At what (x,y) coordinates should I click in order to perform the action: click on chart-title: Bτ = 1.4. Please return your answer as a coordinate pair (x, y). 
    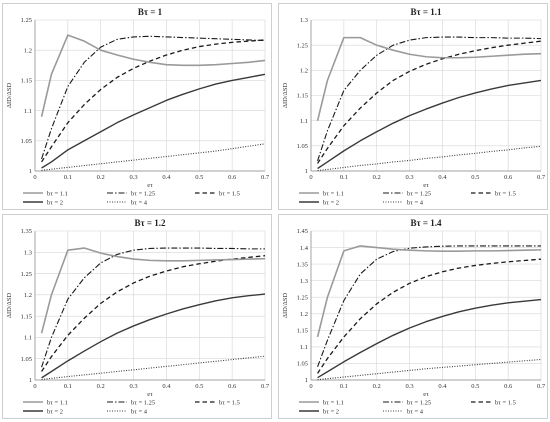
    Looking at the image, I should click on (426, 223).